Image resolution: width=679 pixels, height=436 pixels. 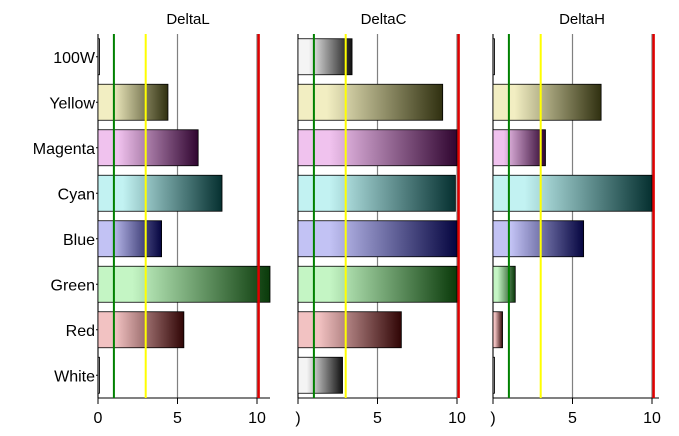 What do you see at coordinates (64, 149) in the screenshot?
I see `category-label-magenta: Magenta` at bounding box center [64, 149].